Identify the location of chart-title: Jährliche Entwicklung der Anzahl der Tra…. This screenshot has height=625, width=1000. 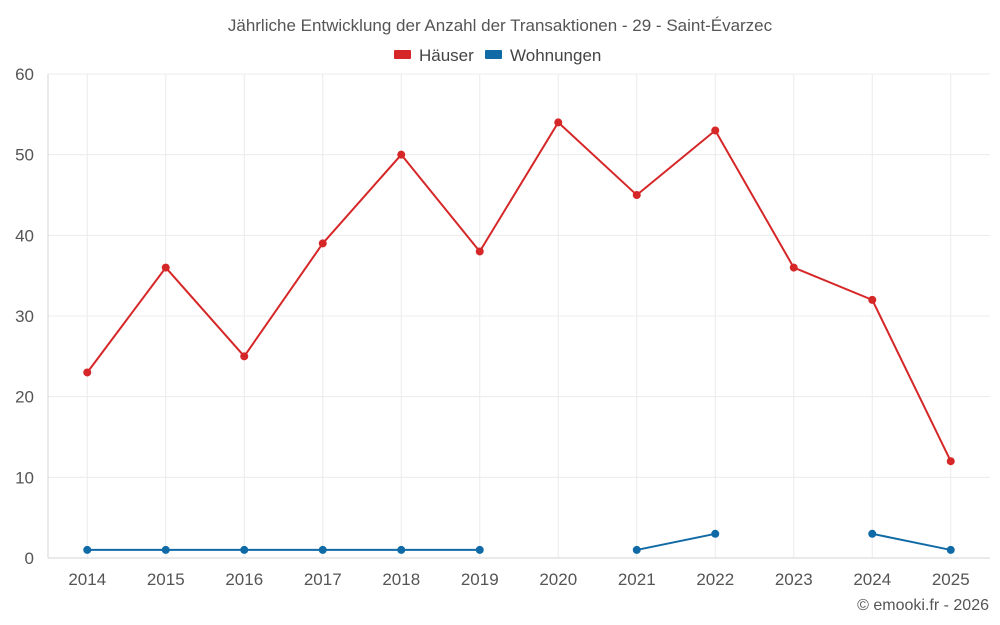
(500, 25).